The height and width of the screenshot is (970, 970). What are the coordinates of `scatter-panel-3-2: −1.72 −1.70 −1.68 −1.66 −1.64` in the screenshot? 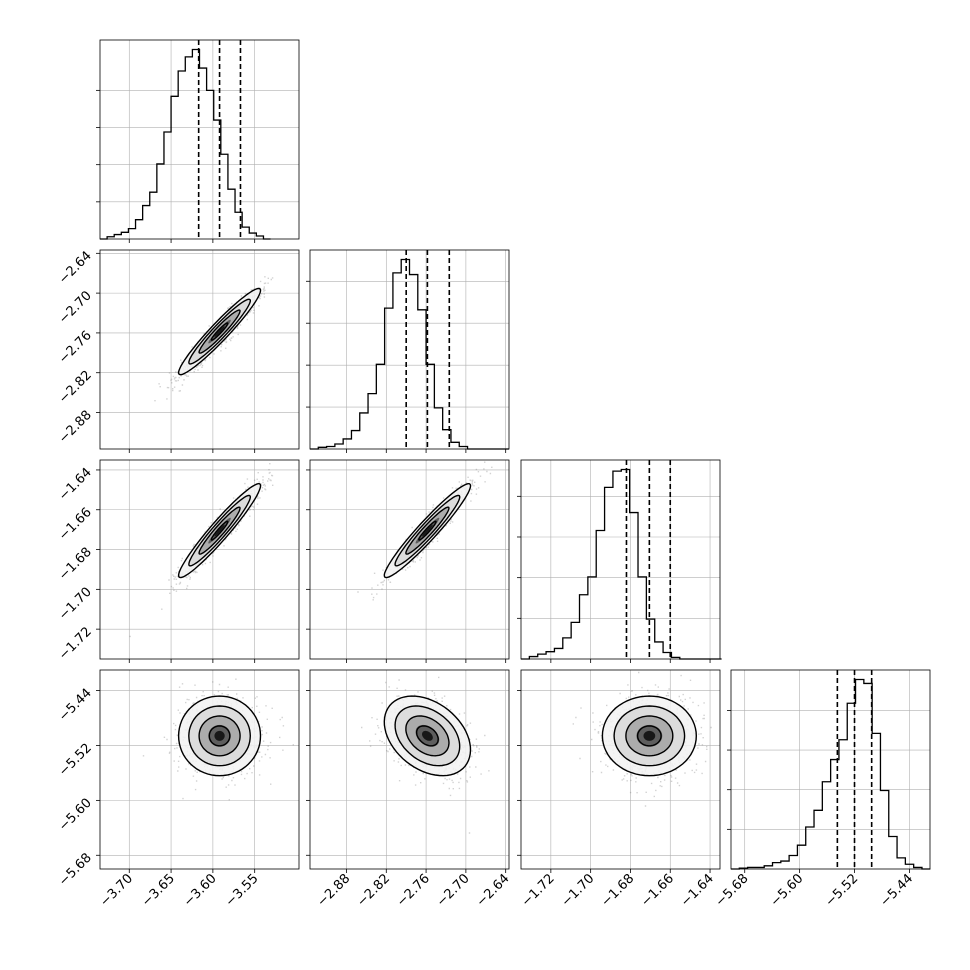 It's located at (619, 789).